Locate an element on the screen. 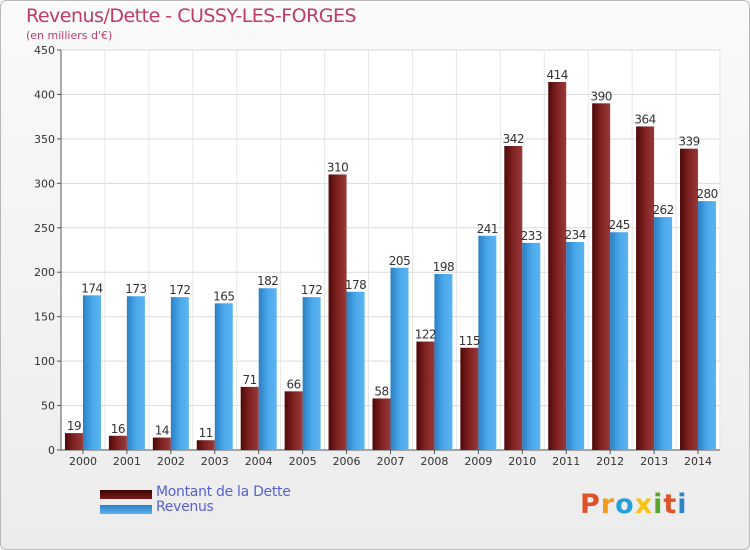  data-label-dette: 364 is located at coordinates (644, 119).